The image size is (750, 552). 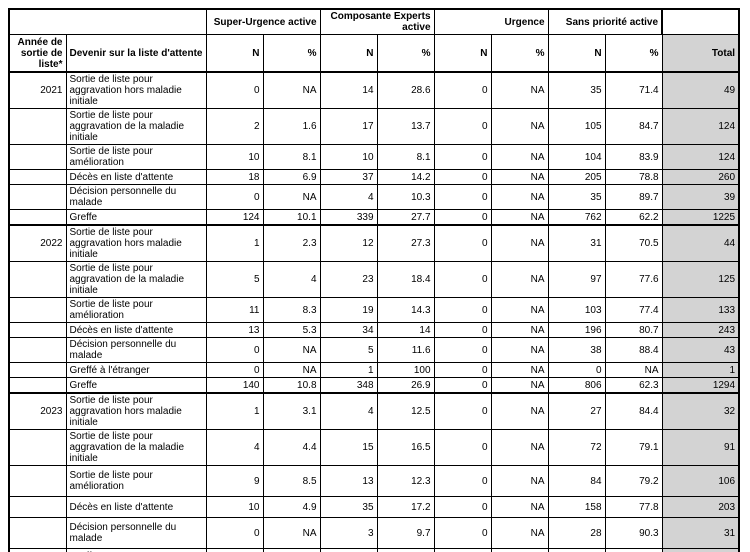 I want to click on percent-cell: 25.9, so click(x=405, y=550).